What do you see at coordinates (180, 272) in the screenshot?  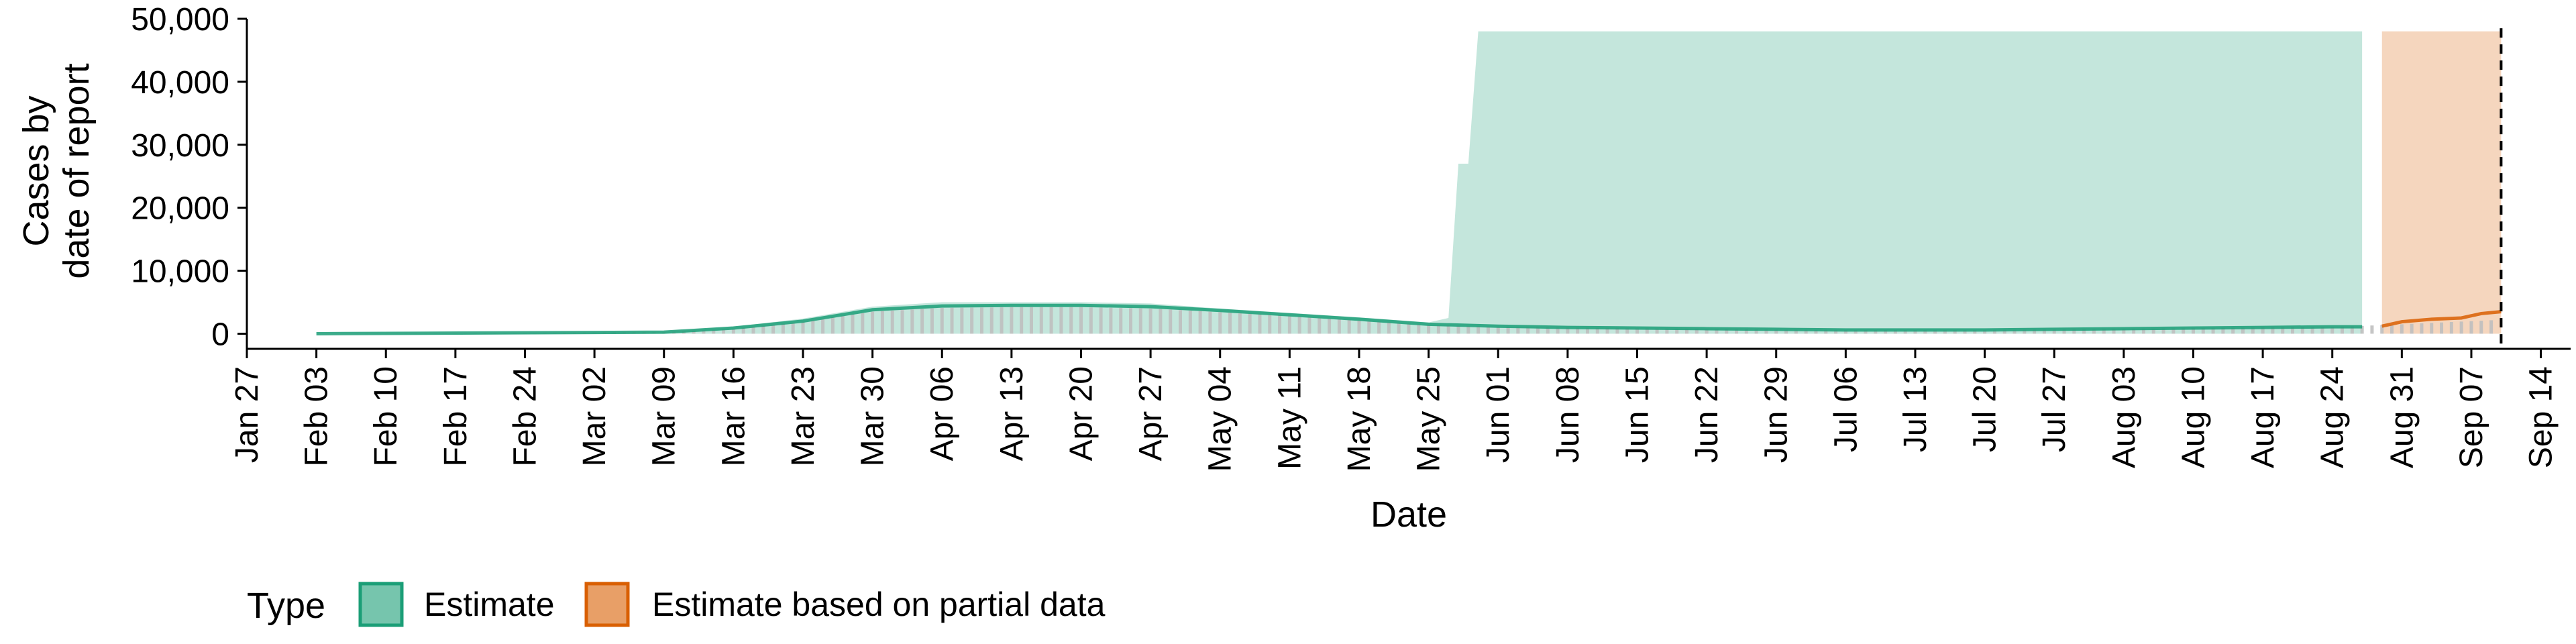 I see `y-tick-label: 10,000` at bounding box center [180, 272].